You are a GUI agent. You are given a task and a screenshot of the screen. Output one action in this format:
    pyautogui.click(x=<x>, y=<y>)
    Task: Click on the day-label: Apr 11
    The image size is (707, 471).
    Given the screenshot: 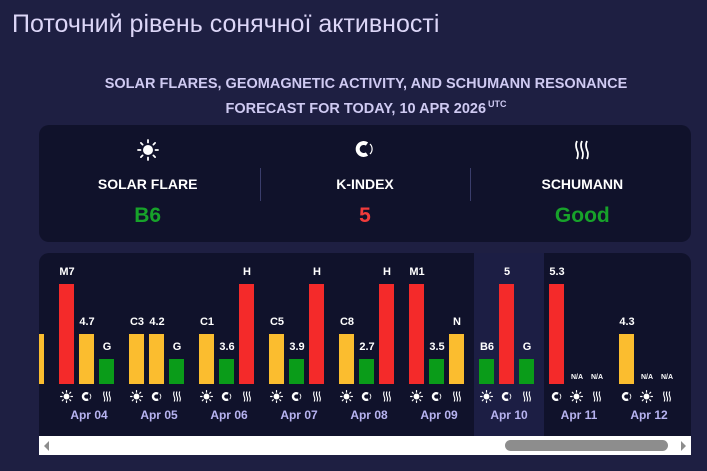 What is the action you would take?
    pyautogui.click(x=579, y=415)
    